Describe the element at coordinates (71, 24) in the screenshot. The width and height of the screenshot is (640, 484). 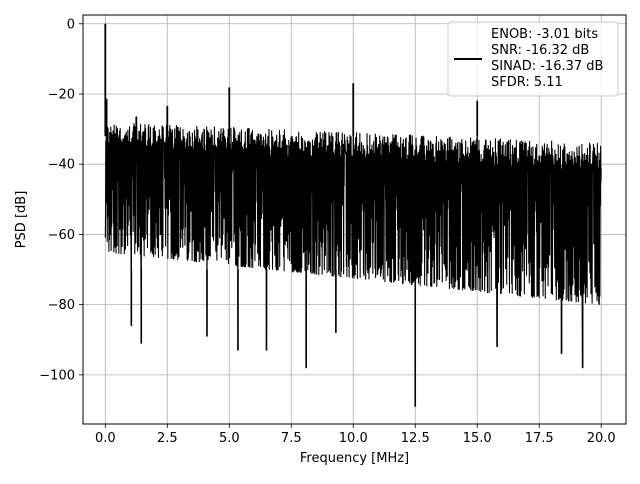
I see `y-tick-label: 0` at that location.